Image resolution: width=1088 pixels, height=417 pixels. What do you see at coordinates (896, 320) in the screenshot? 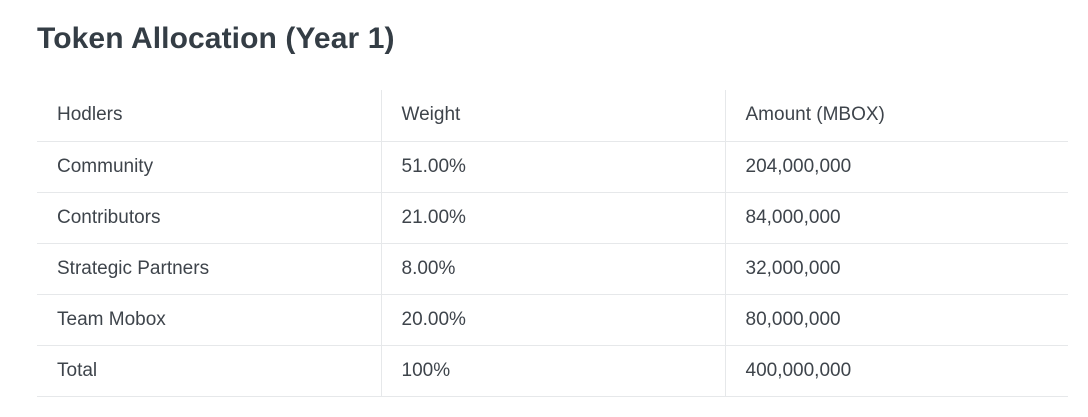
I see `amount-cell: 80,000,000` at bounding box center [896, 320].